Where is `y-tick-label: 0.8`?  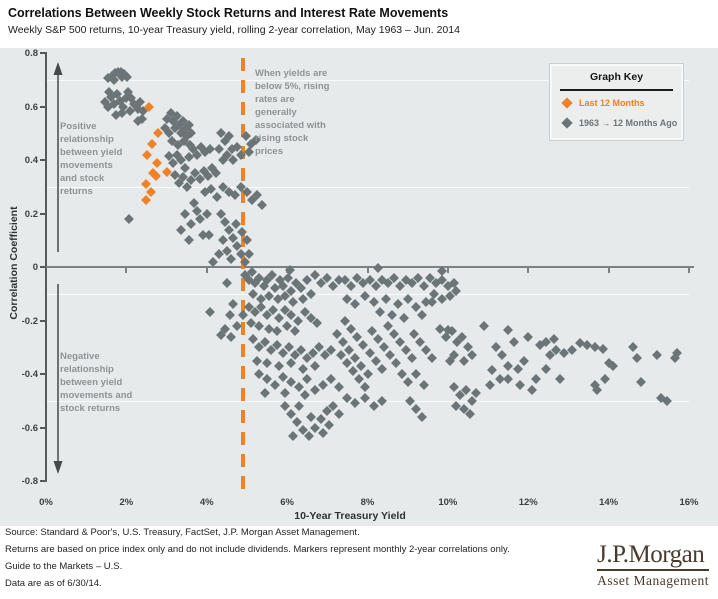 y-tick-label: 0.8 is located at coordinates (31, 53).